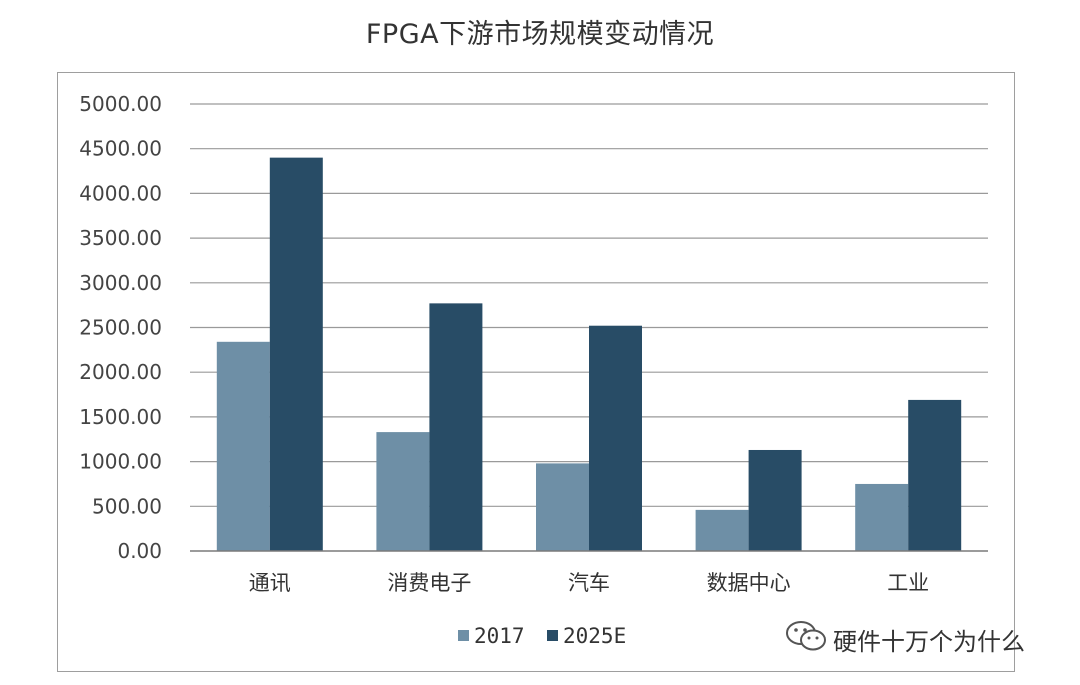 This screenshot has width=1080, height=685. I want to click on y-tick-label: 4500.00, so click(120, 149).